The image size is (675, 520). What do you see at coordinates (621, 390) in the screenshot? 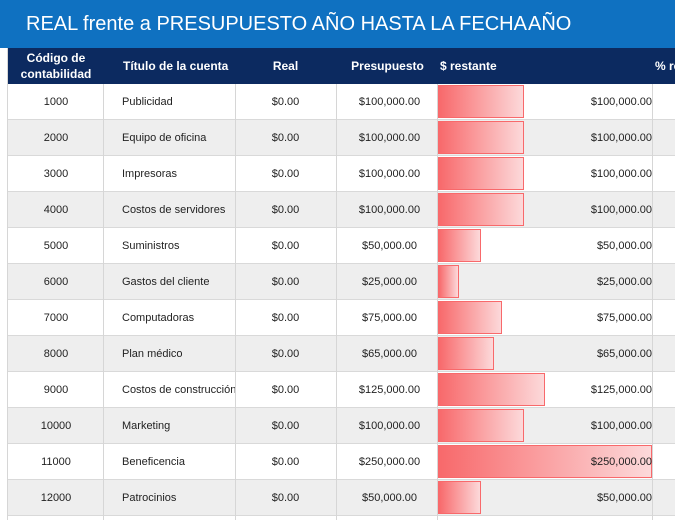
I see `remaining-cell: $125,000.00` at bounding box center [621, 390].